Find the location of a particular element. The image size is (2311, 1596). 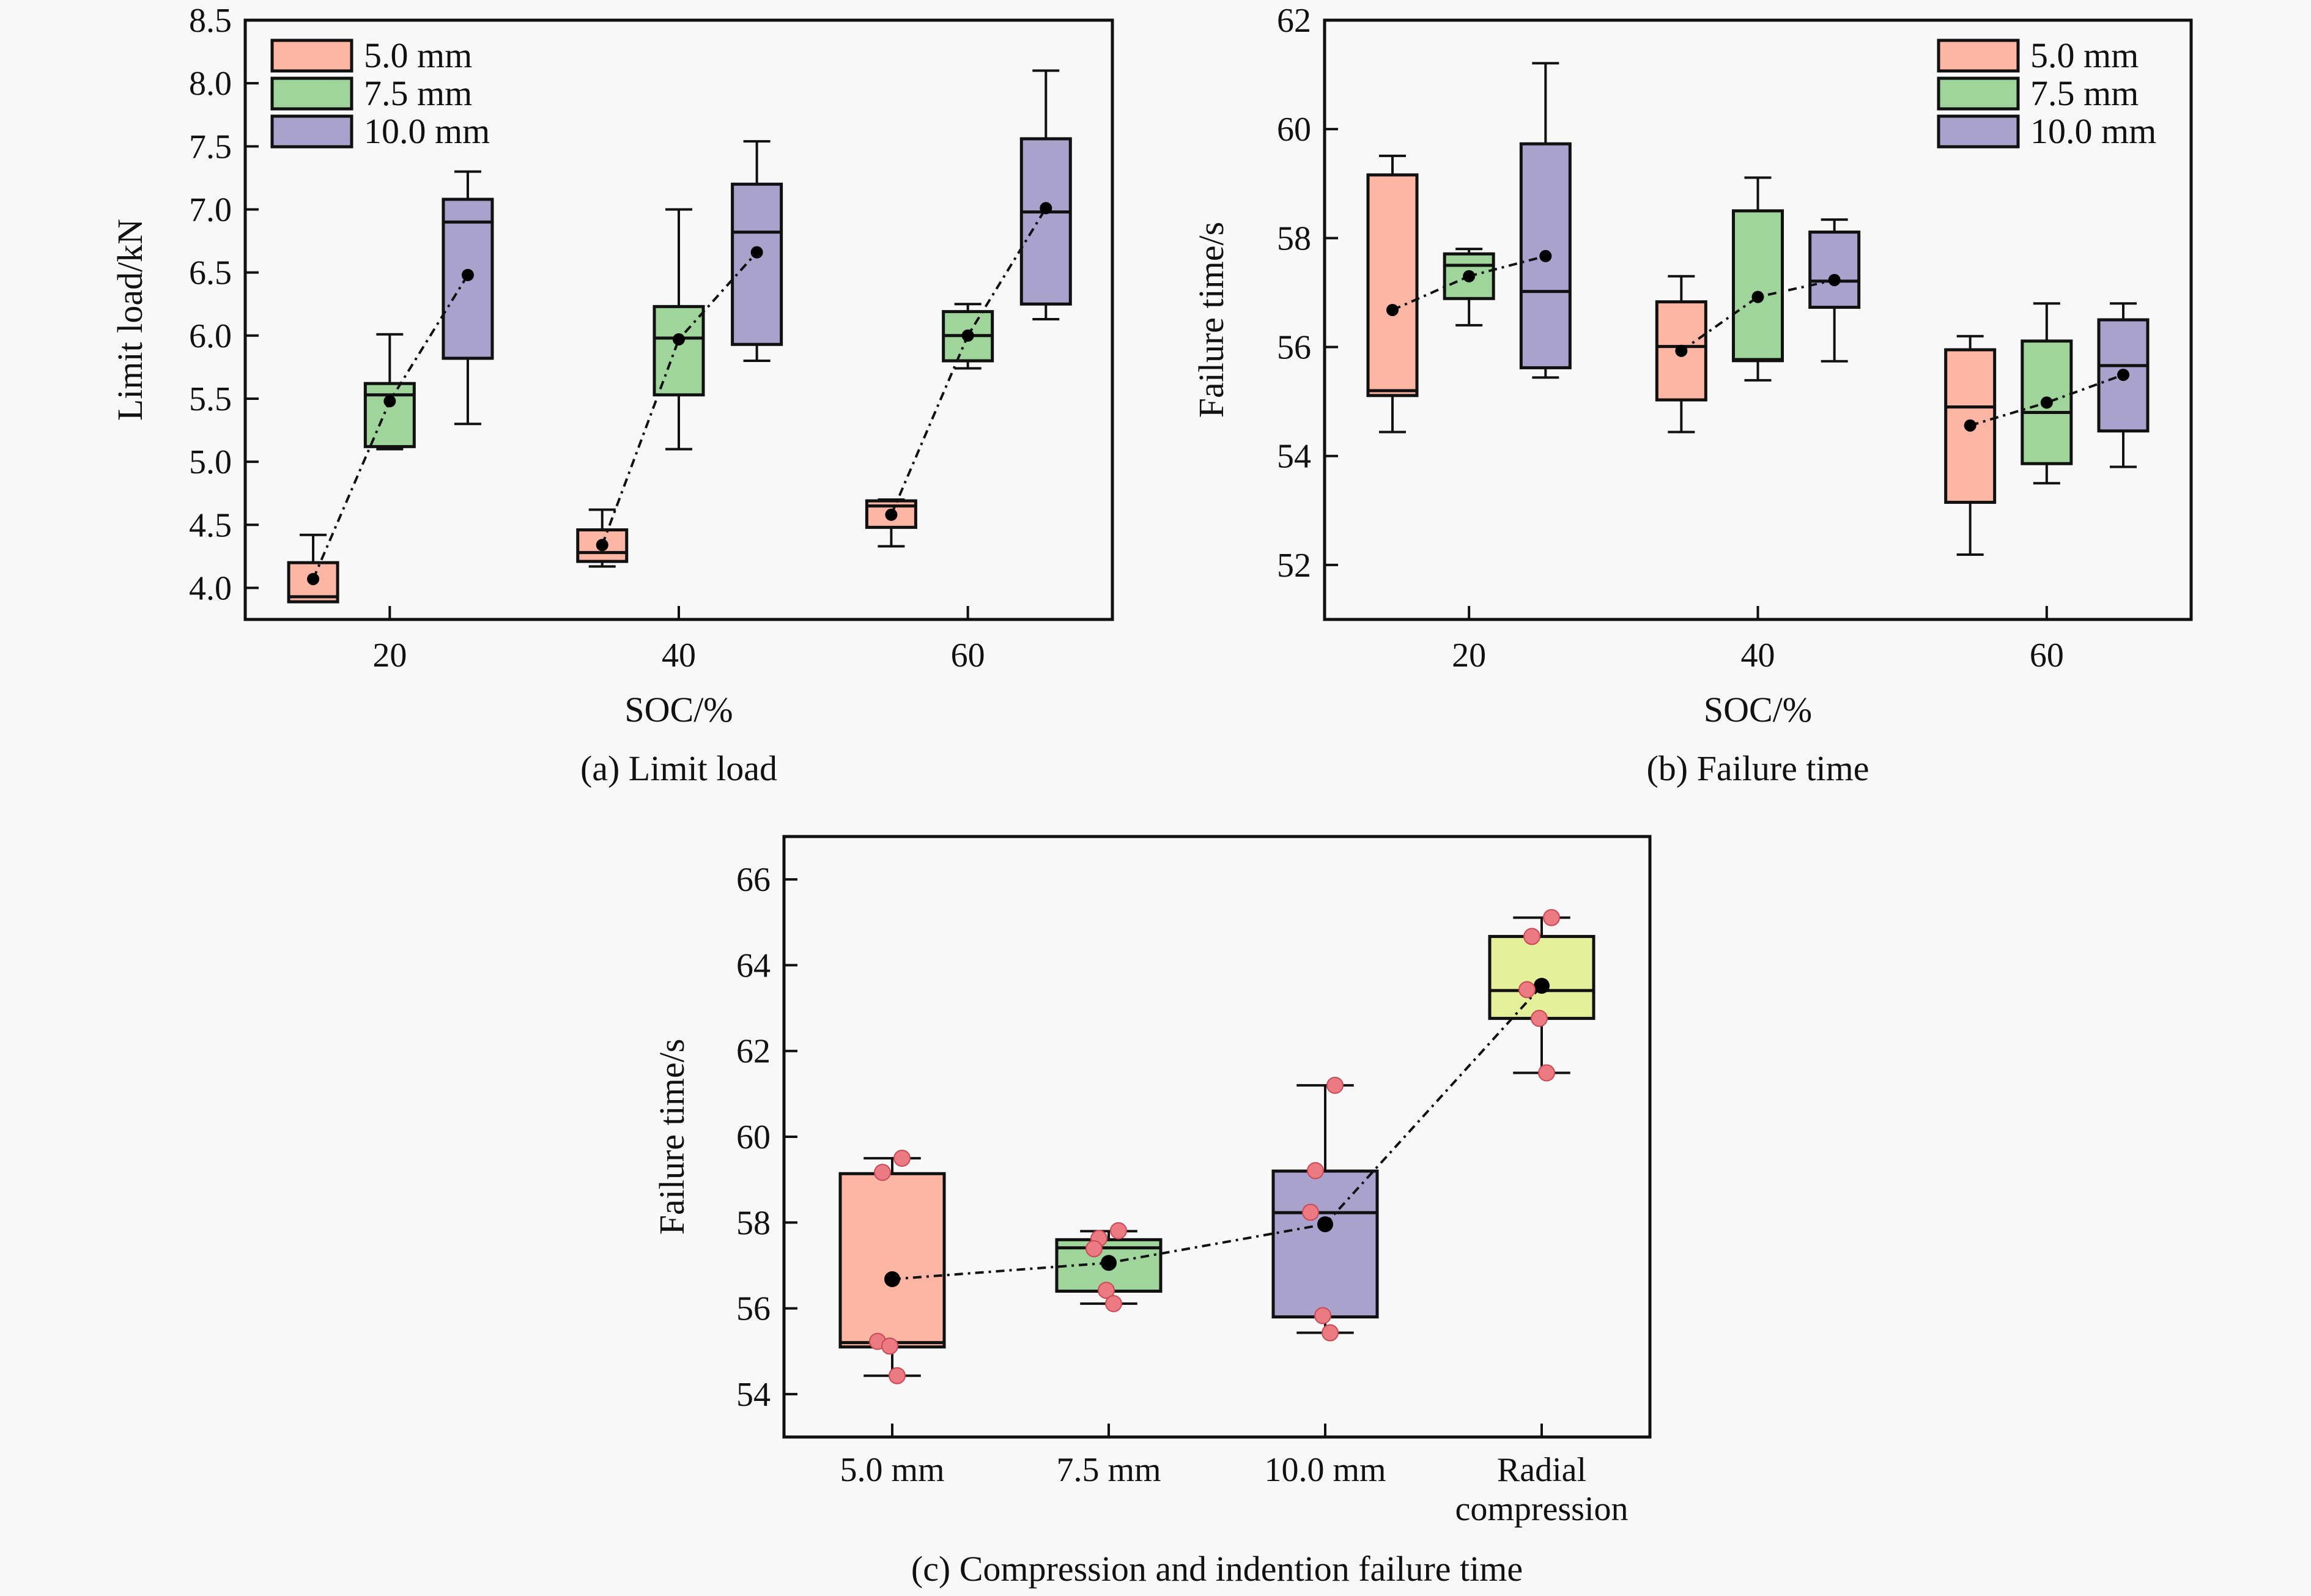

legend-label: 7.5 mm is located at coordinates (2084, 93).